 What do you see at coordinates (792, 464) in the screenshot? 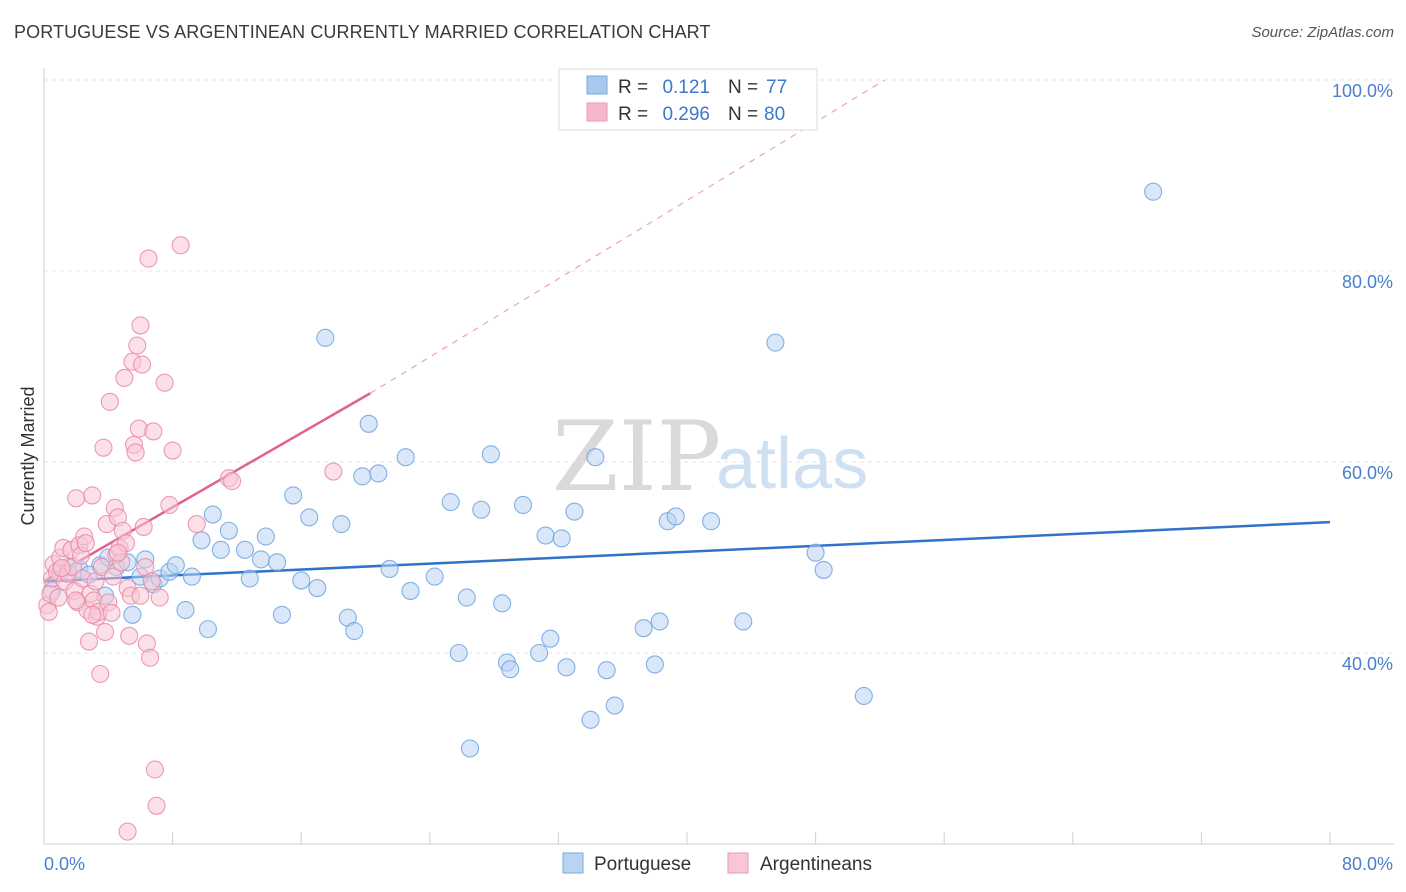
I see `watermark-atlas: atlas` at bounding box center [792, 464].